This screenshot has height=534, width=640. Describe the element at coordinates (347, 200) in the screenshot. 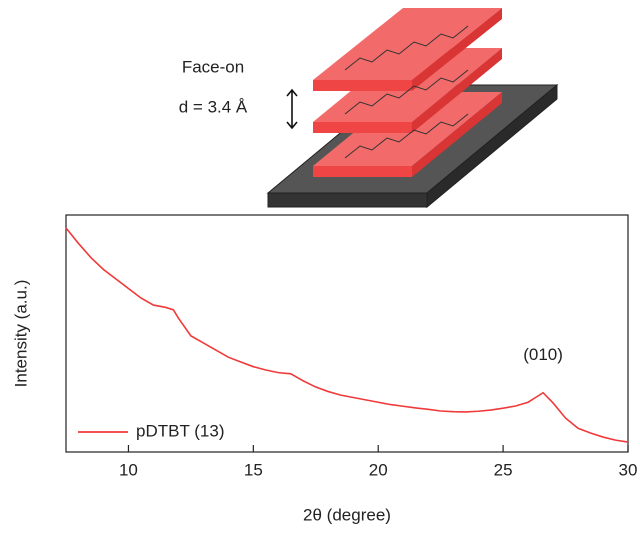

I see `substrate-front` at that location.